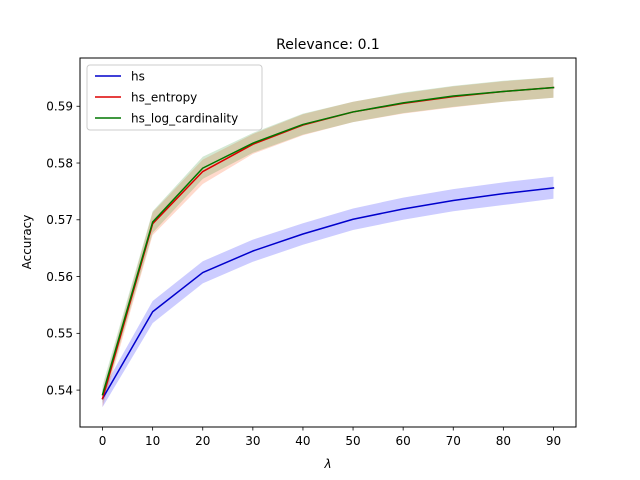 The image size is (640, 480). Describe the element at coordinates (553, 441) in the screenshot. I see `x-tick-label: 90` at that location.